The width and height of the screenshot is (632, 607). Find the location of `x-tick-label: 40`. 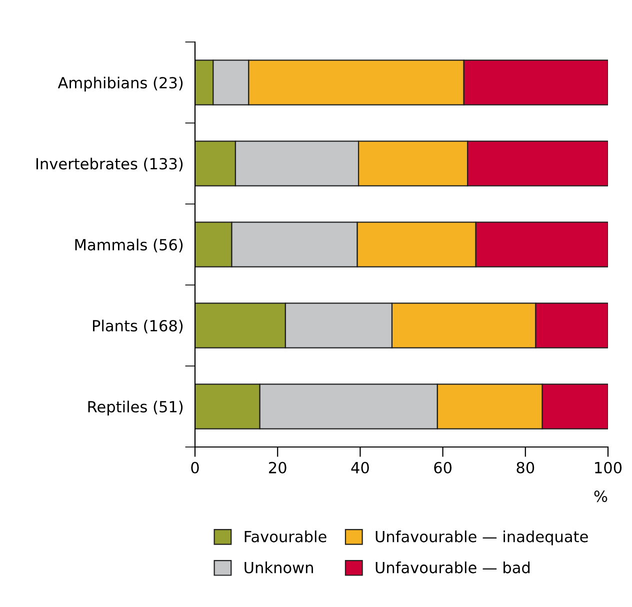

x-tick-label: 40 is located at coordinates (360, 468).